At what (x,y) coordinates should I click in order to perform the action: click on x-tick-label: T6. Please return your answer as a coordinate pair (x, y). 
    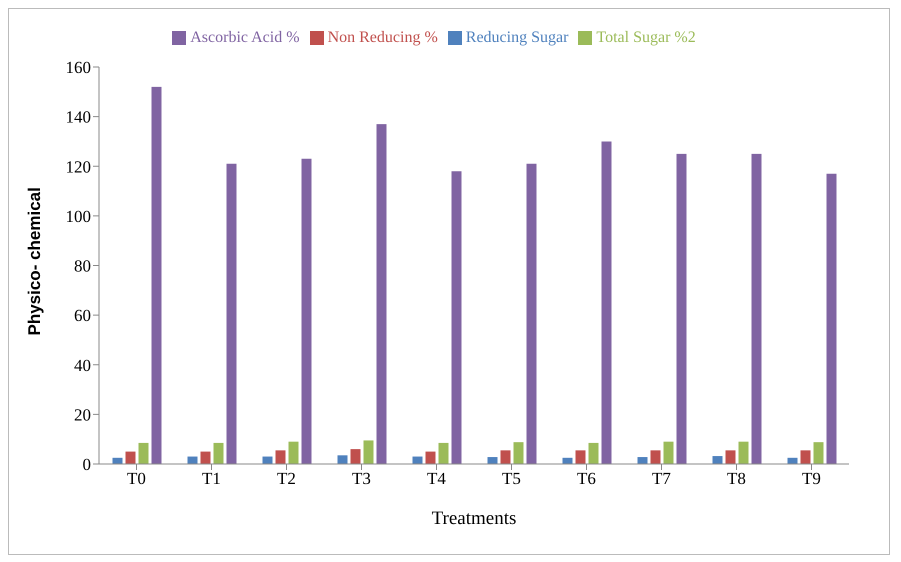
    Looking at the image, I should click on (586, 478).